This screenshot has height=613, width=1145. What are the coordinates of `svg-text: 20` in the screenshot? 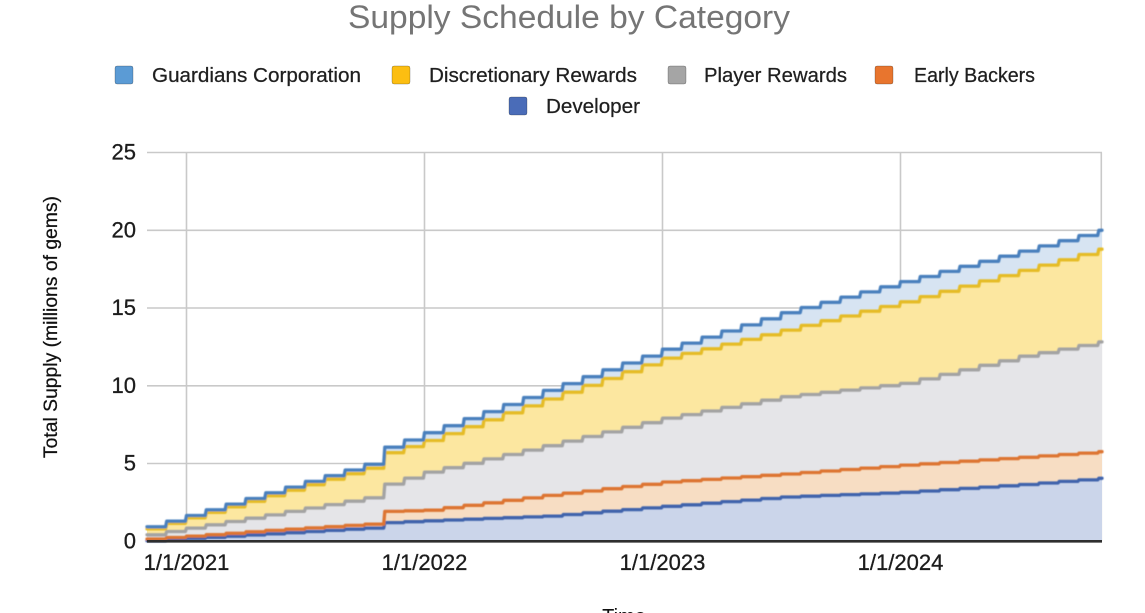 It's located at (124, 230).